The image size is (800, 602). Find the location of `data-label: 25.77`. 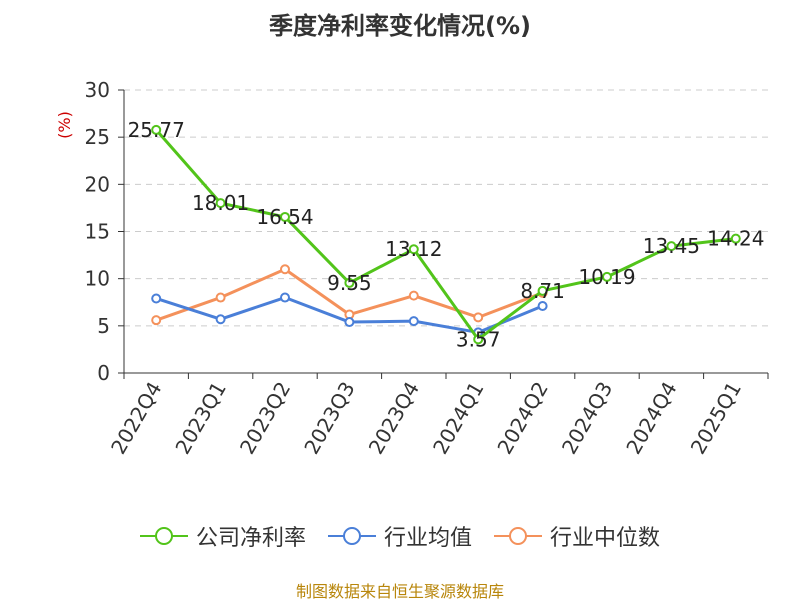

data-label: 25.77 is located at coordinates (156, 130).